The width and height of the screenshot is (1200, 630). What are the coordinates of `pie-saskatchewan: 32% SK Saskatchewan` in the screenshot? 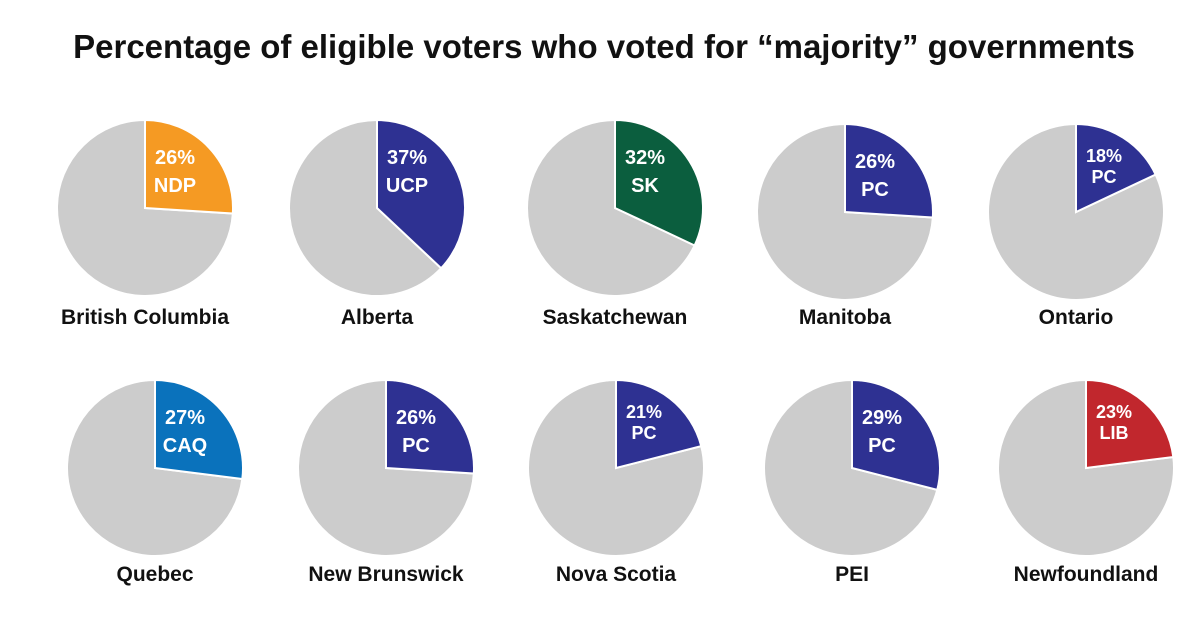 It's located at (615, 223).